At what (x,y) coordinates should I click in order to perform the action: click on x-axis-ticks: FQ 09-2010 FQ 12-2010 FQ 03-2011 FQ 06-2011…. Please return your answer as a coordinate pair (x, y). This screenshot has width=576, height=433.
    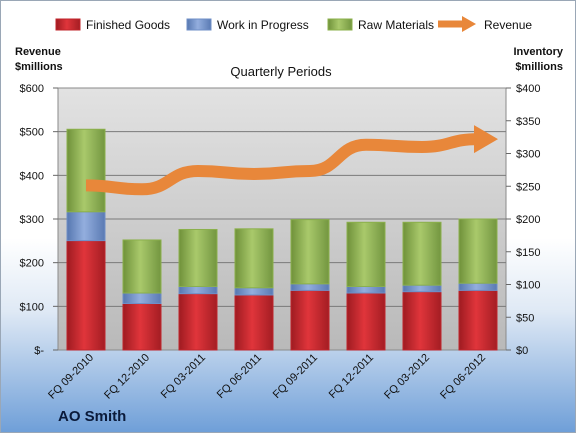
    Looking at the image, I should click on (267, 377).